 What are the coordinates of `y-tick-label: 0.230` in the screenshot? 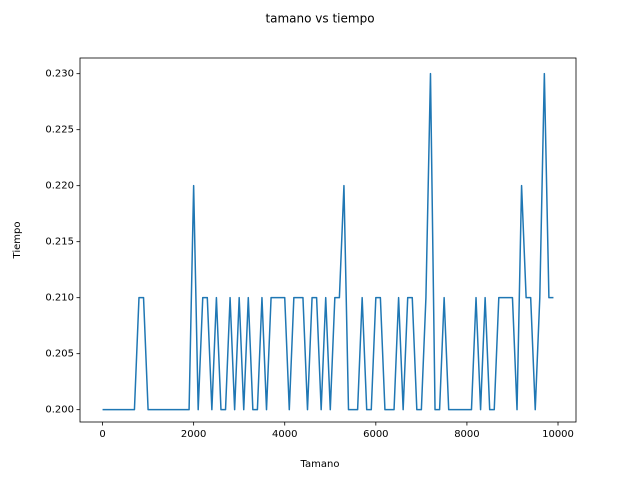 It's located at (59, 74).